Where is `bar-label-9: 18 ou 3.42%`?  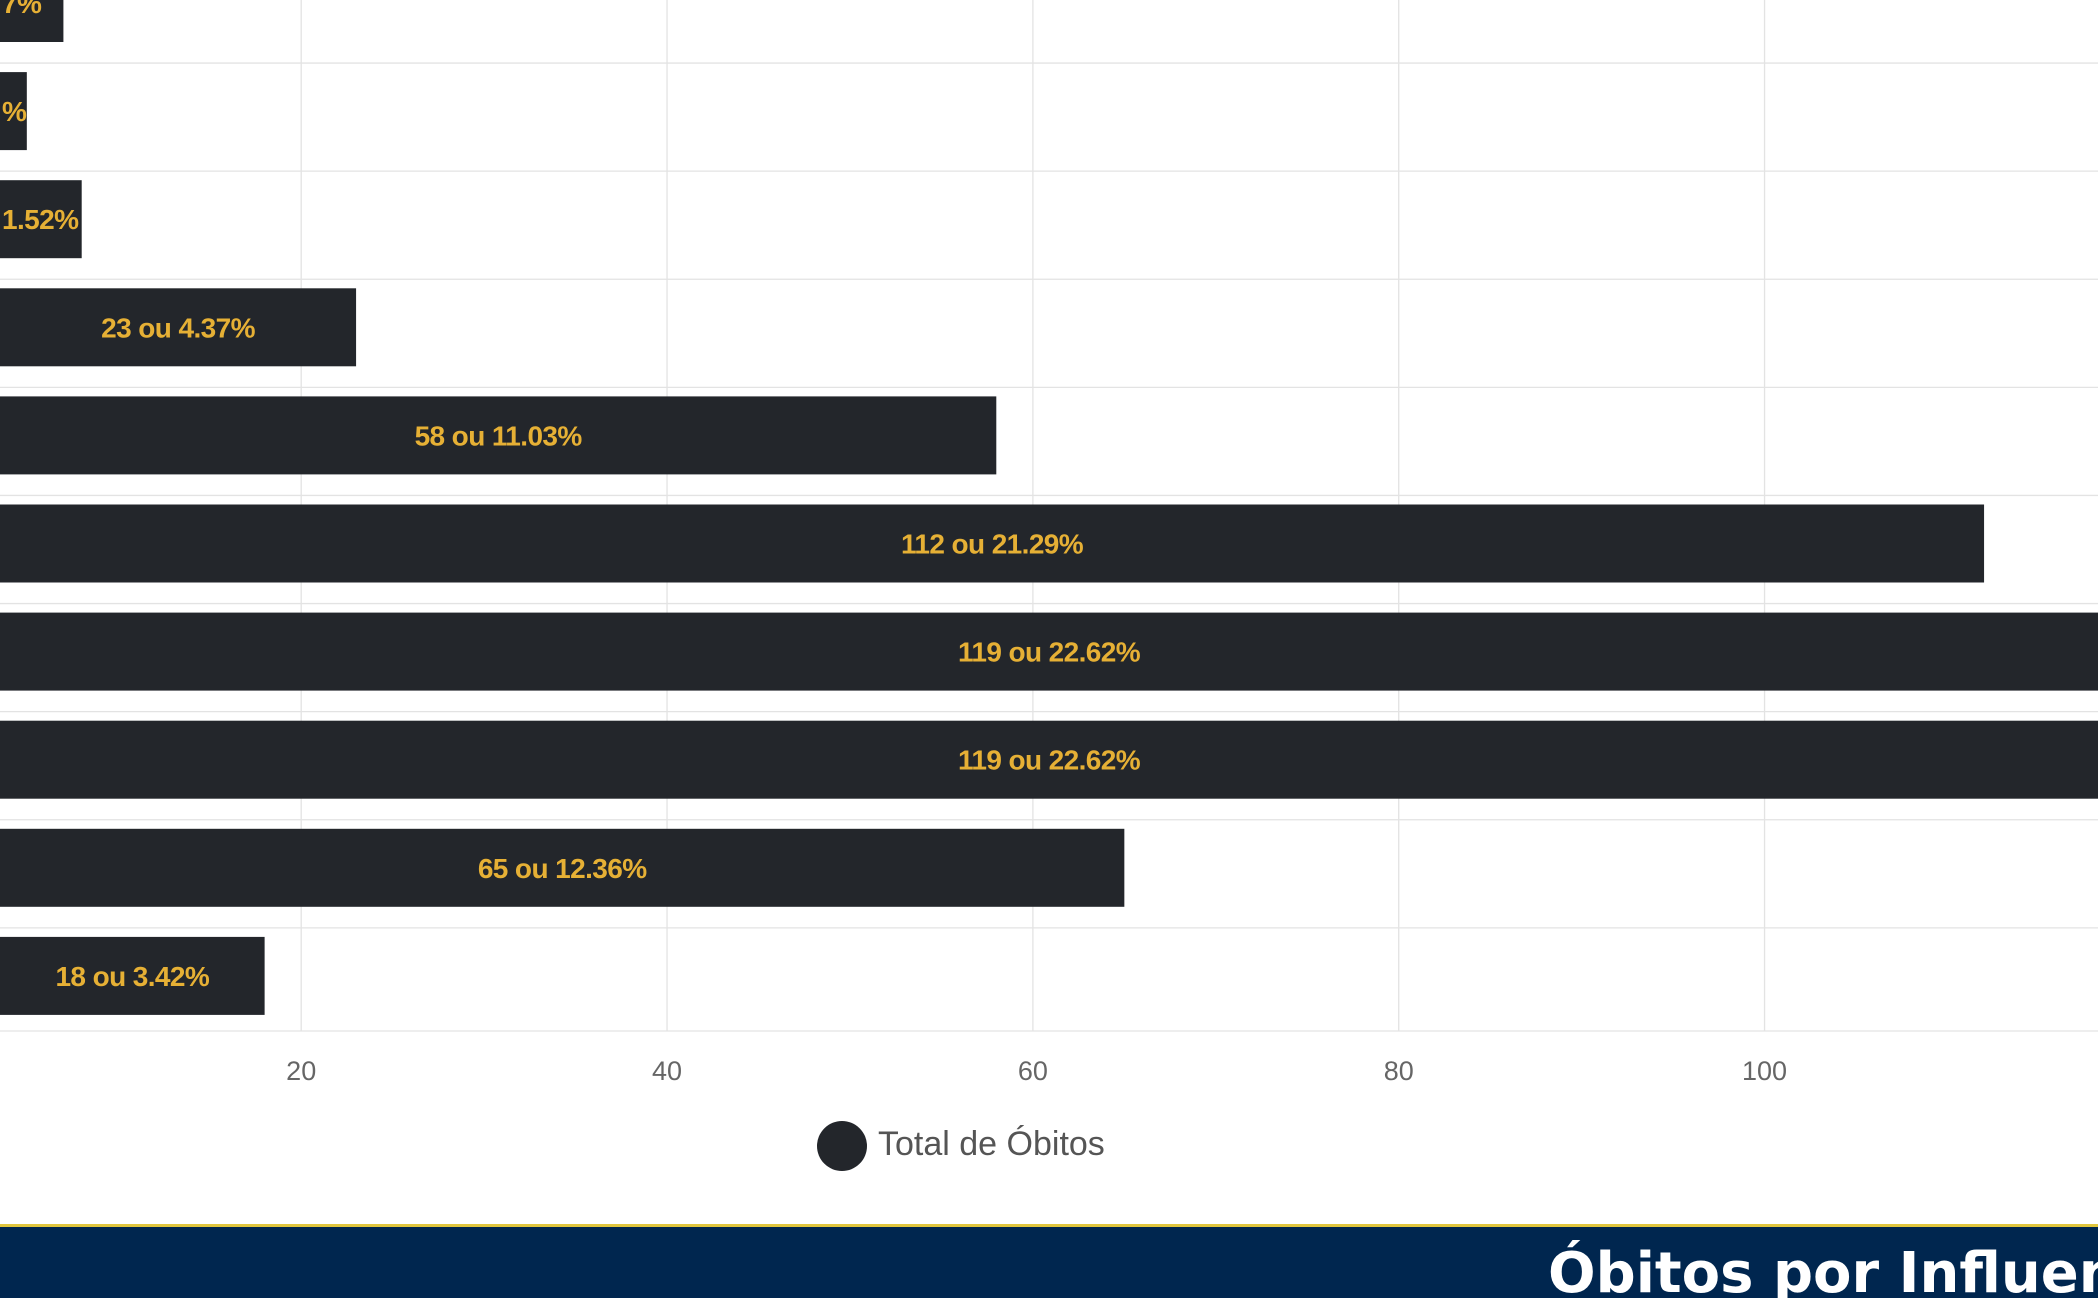
bar-label-9: 18 ou 3.42% is located at coordinates (132, 976).